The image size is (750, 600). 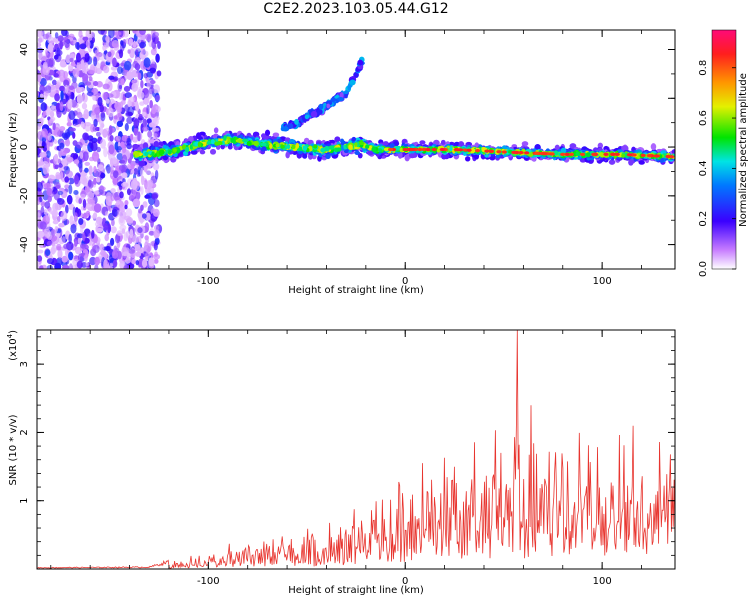 I want to click on svg-text: (x104), so click(x=12, y=345).